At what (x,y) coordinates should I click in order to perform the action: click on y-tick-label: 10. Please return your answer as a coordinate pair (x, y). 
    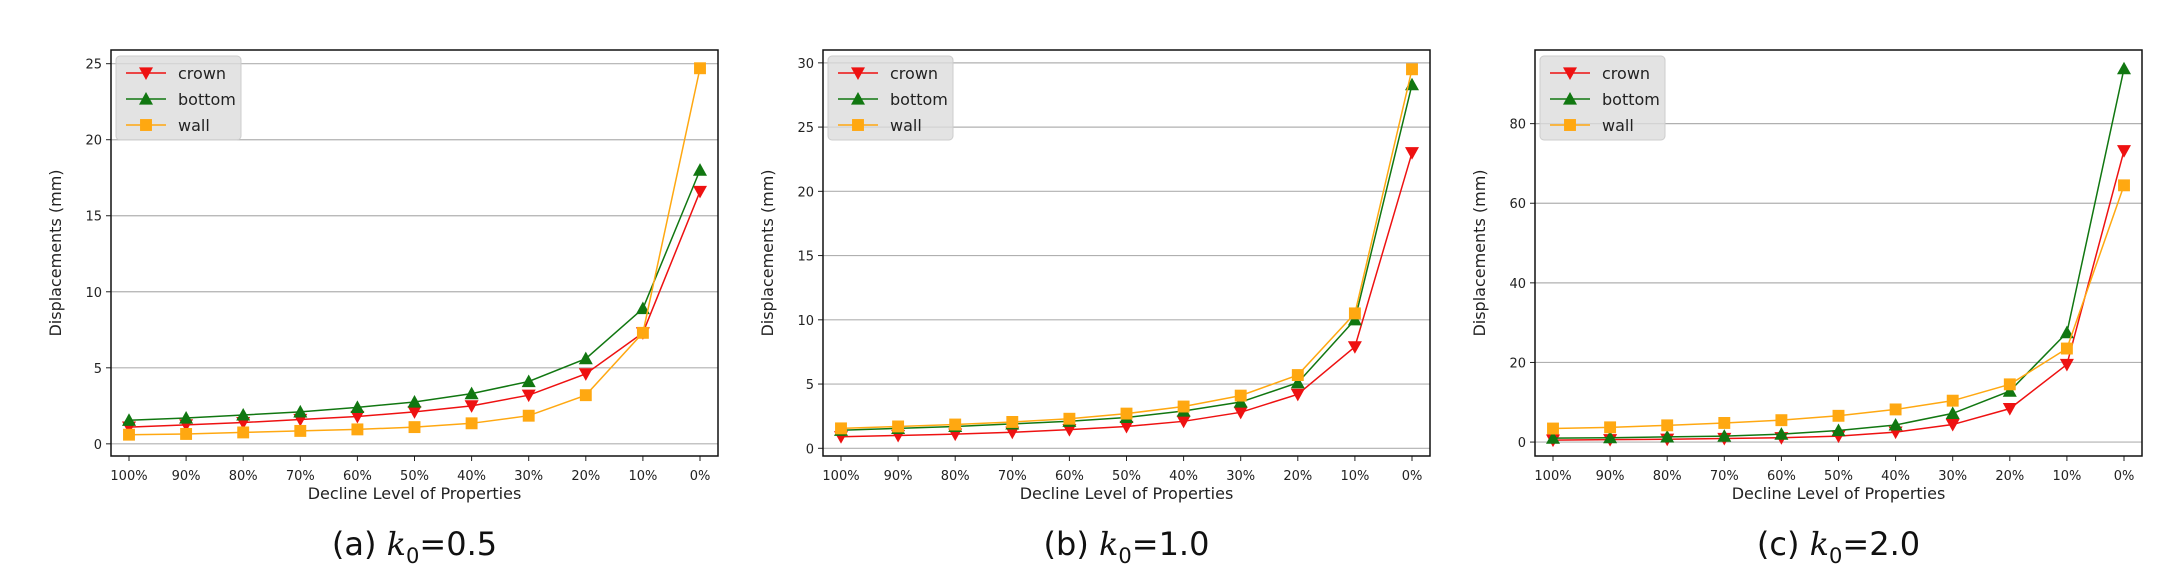
    Looking at the image, I should click on (93, 293).